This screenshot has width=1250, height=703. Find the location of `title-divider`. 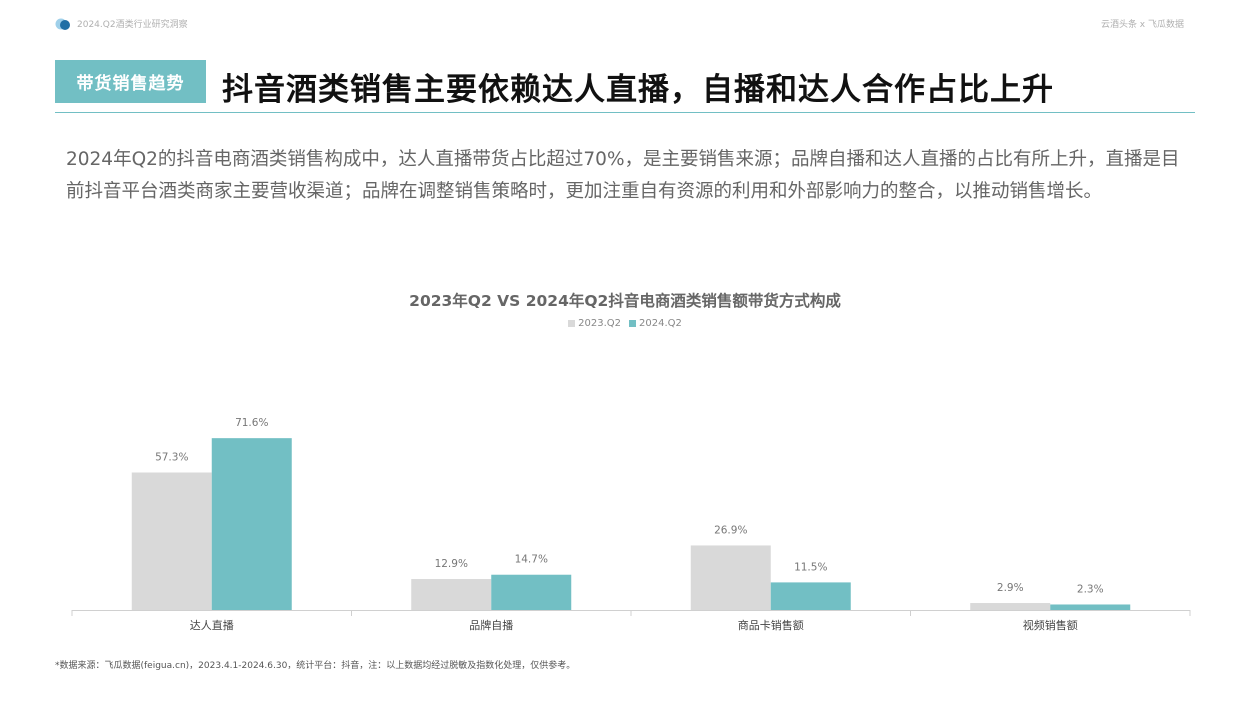

title-divider is located at coordinates (625, 112).